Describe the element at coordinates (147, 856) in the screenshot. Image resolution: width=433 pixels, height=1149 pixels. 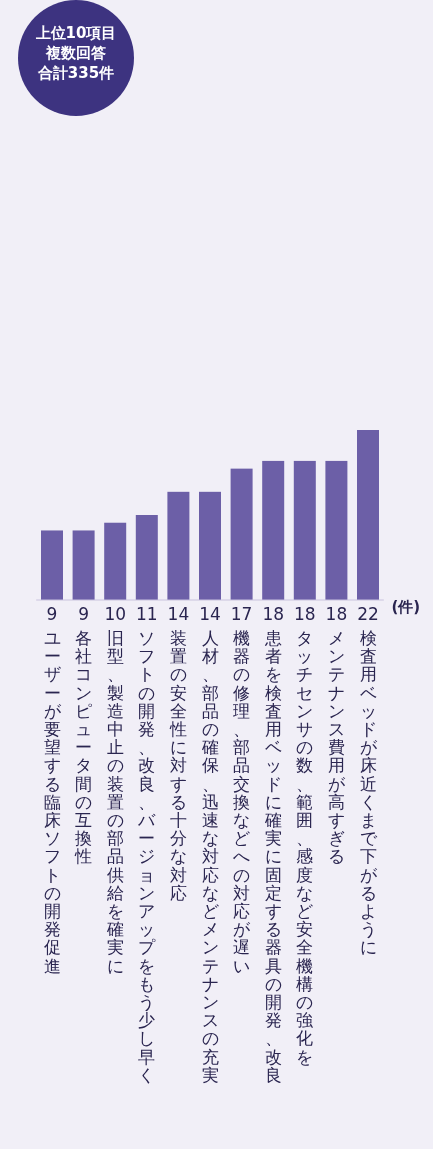
I see `category-label: ソフトの開発、改良、バージョンアップをもう少し早く` at that location.